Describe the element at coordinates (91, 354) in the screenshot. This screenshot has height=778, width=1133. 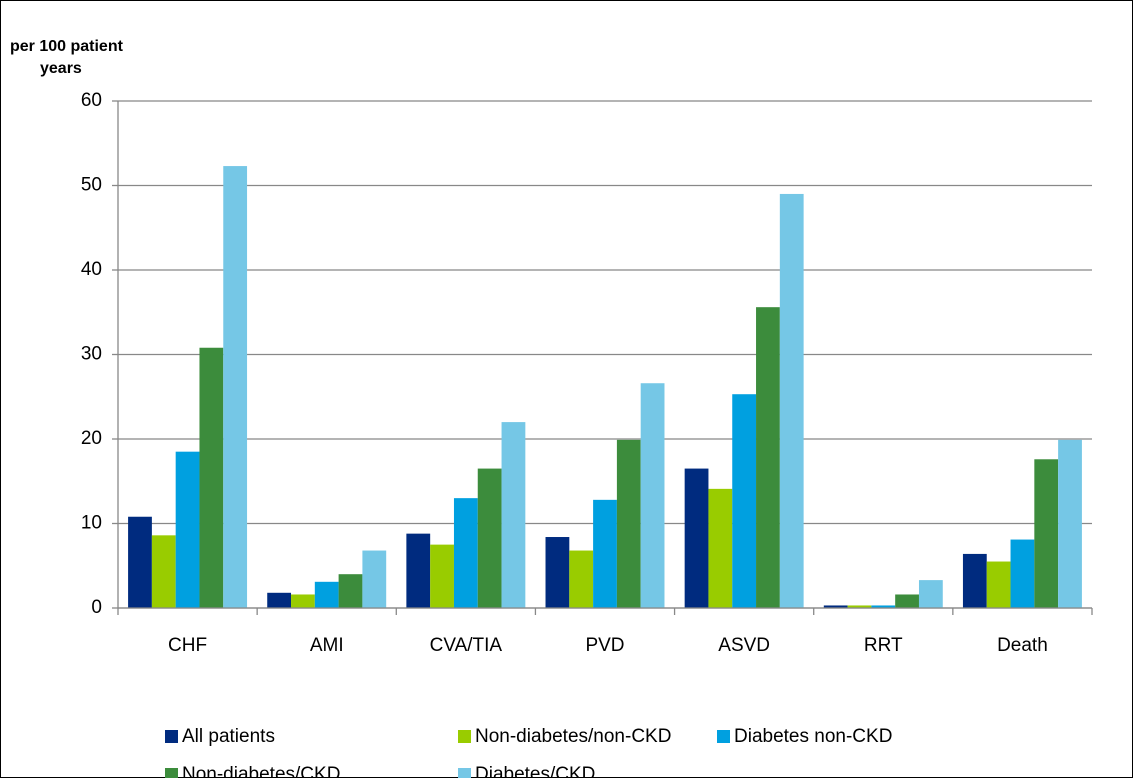
I see `y-tick-label: 30` at that location.